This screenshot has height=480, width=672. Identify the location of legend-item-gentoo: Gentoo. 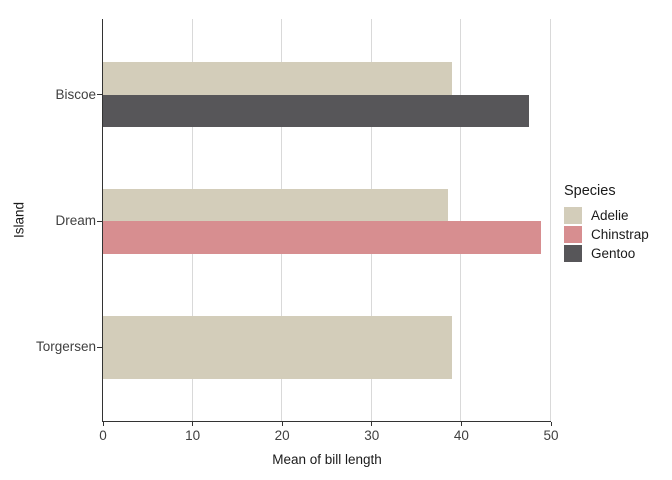
(606, 253).